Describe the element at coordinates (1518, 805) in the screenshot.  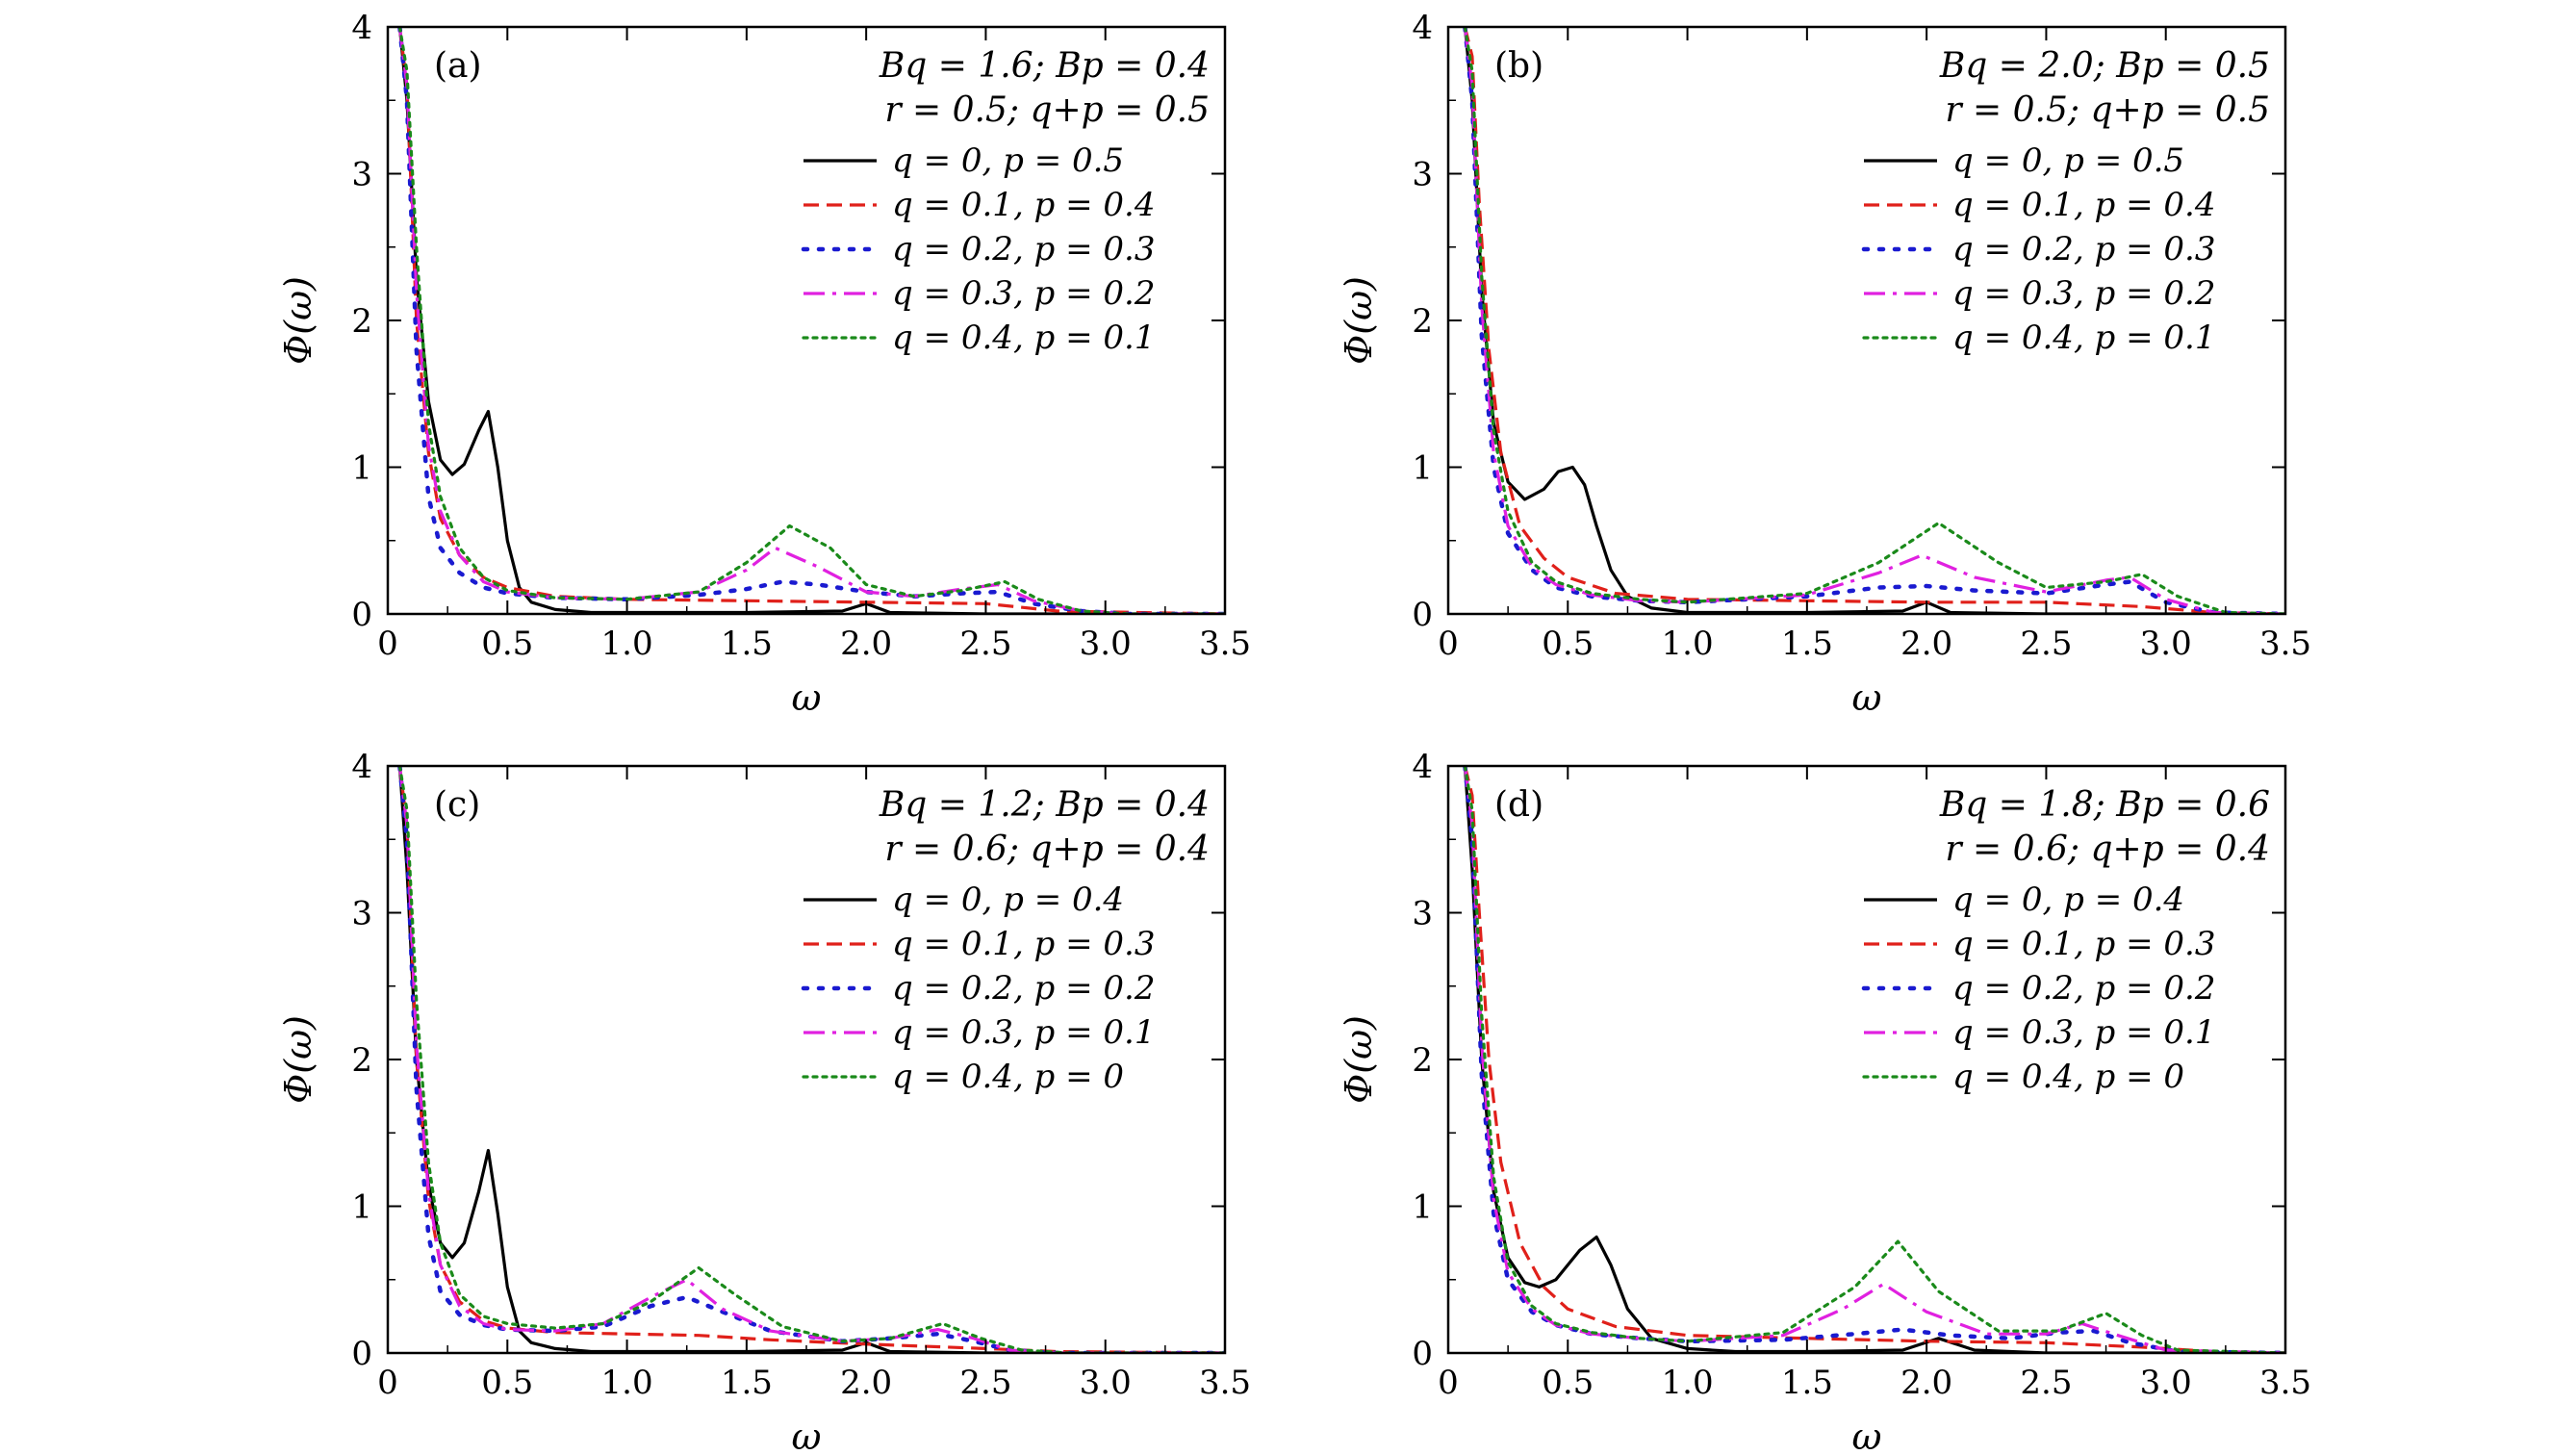
I see `panel-label: (d)` at that location.